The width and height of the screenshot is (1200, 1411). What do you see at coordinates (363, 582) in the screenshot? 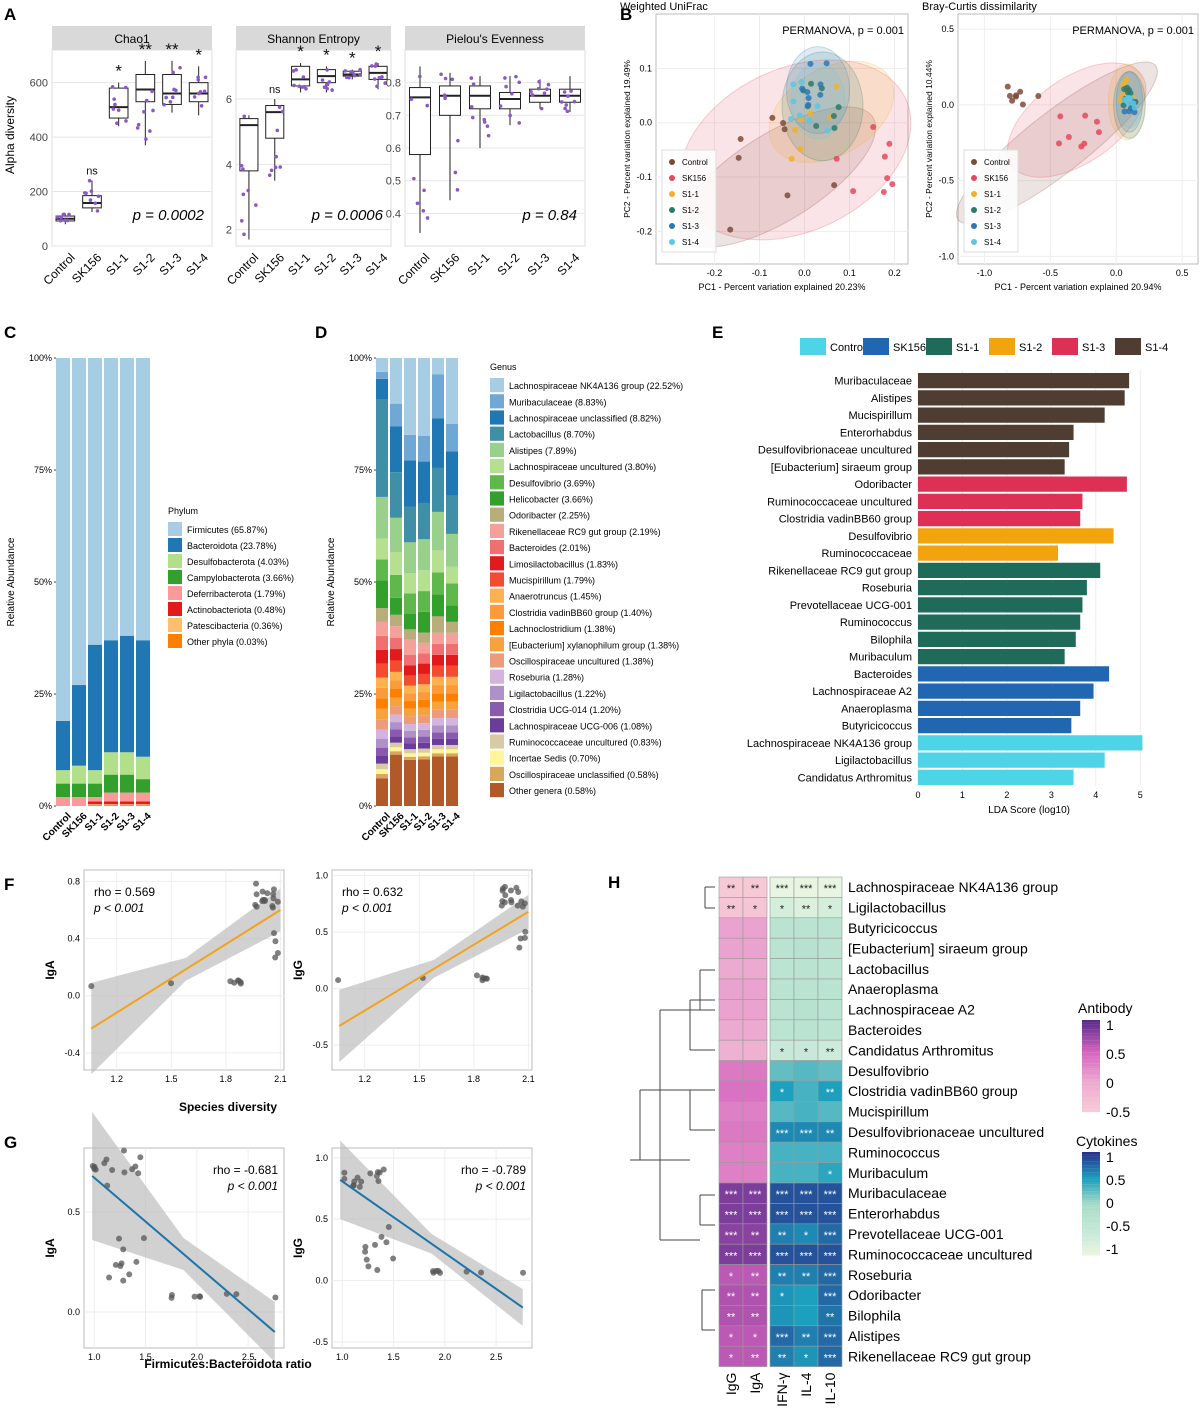
I see `y-tick-label: 50%` at bounding box center [363, 582].